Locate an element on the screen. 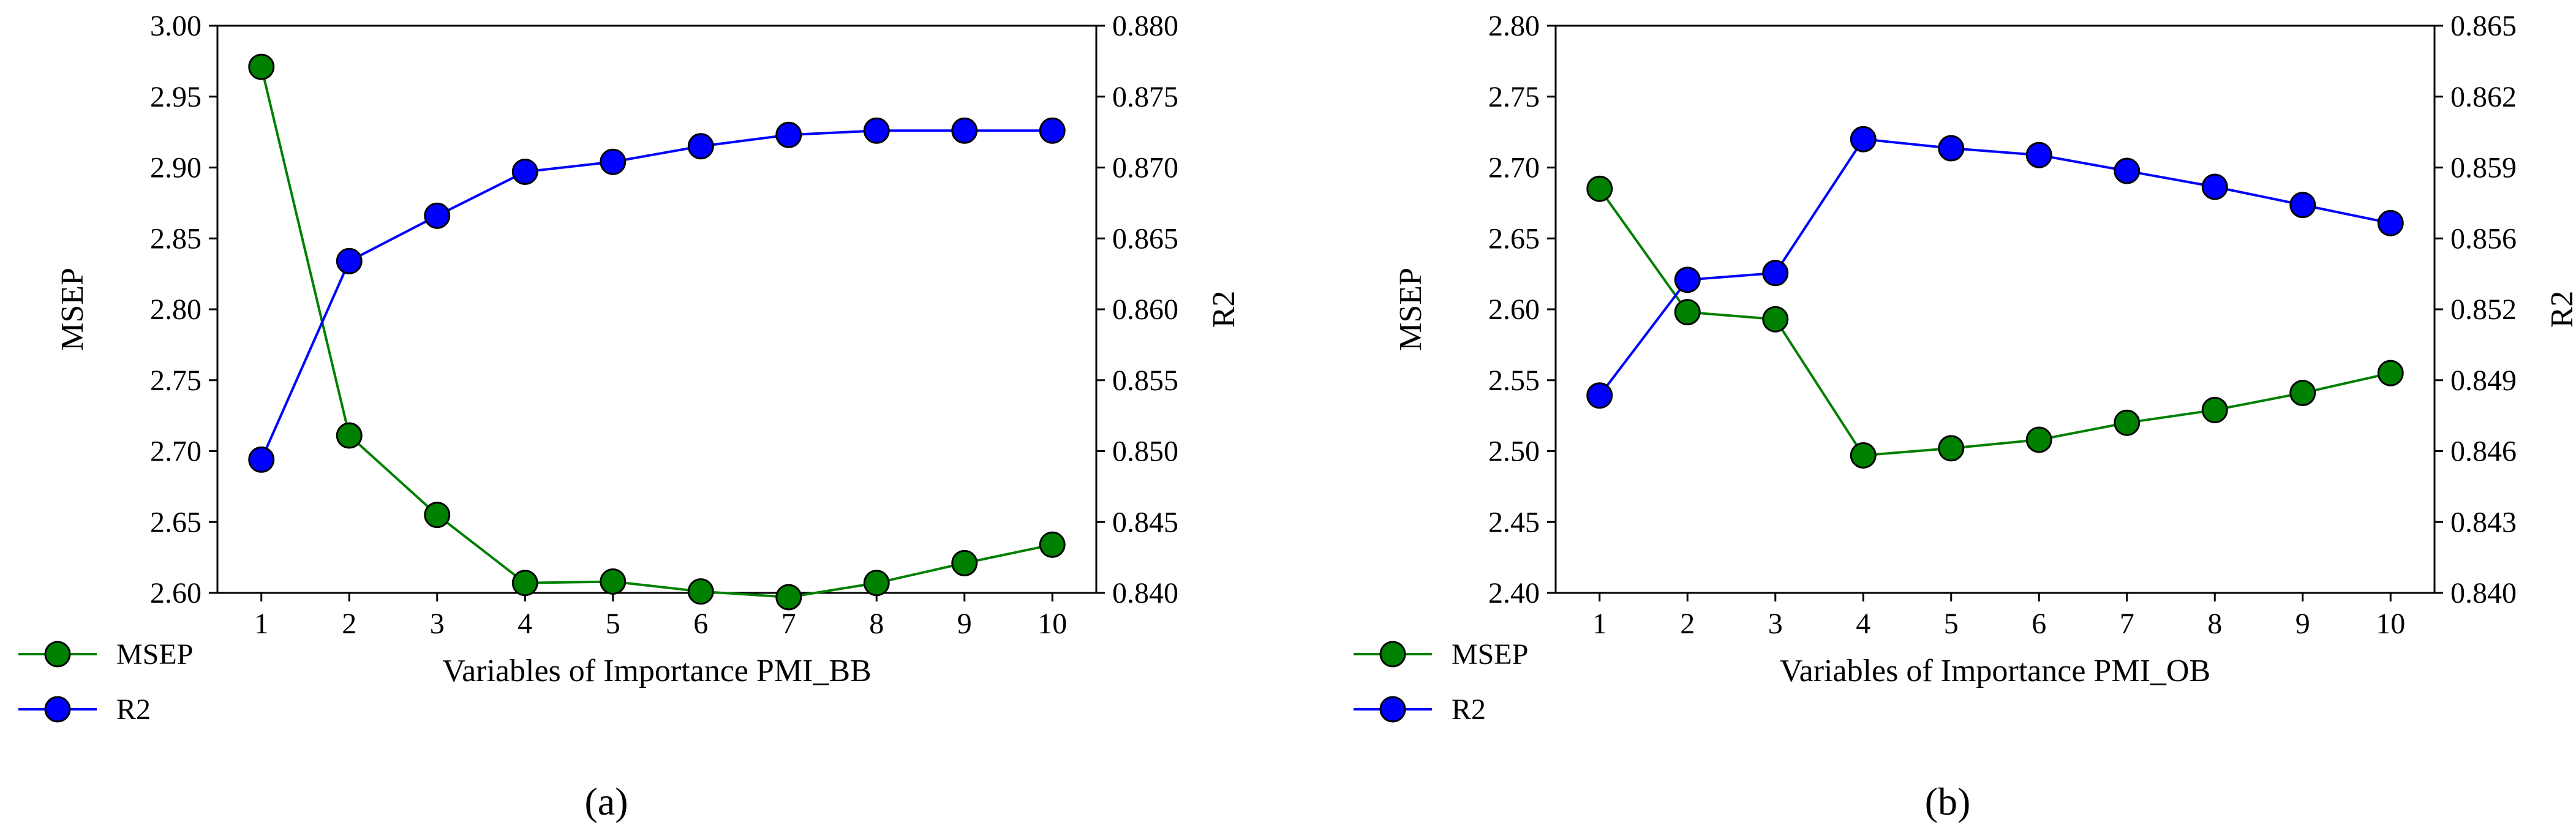  y-right-tick-label: 0.852 is located at coordinates (2483, 309).